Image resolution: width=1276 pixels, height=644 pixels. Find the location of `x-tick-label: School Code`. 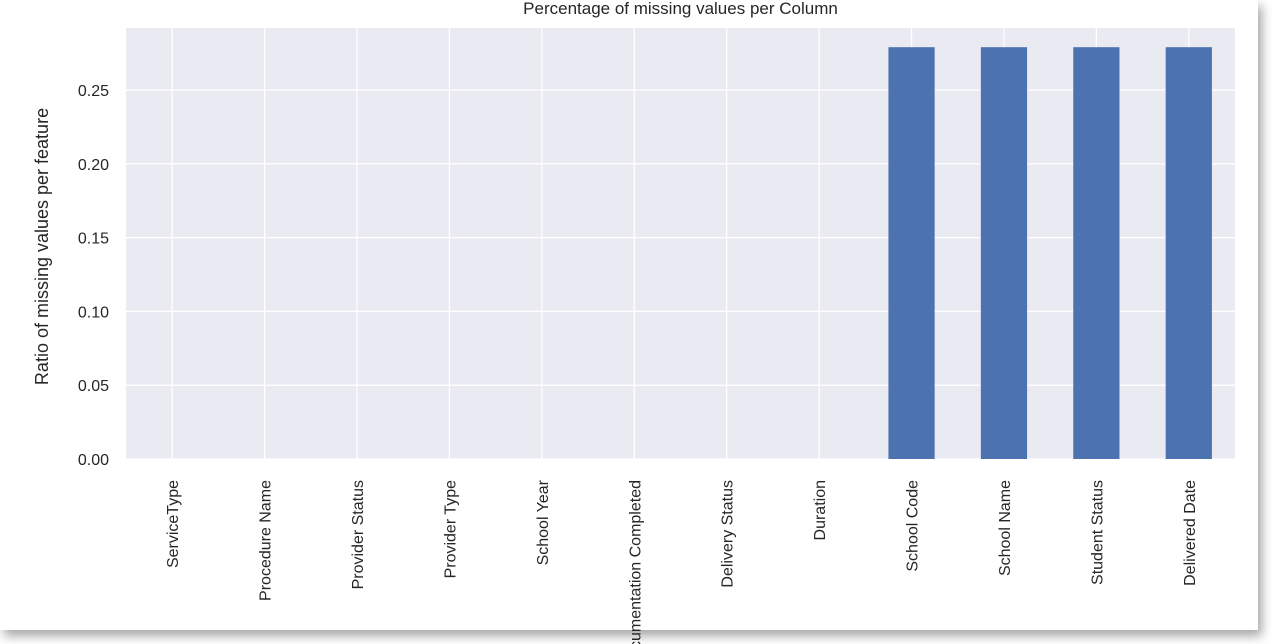

x-tick-label: School Code is located at coordinates (913, 526).